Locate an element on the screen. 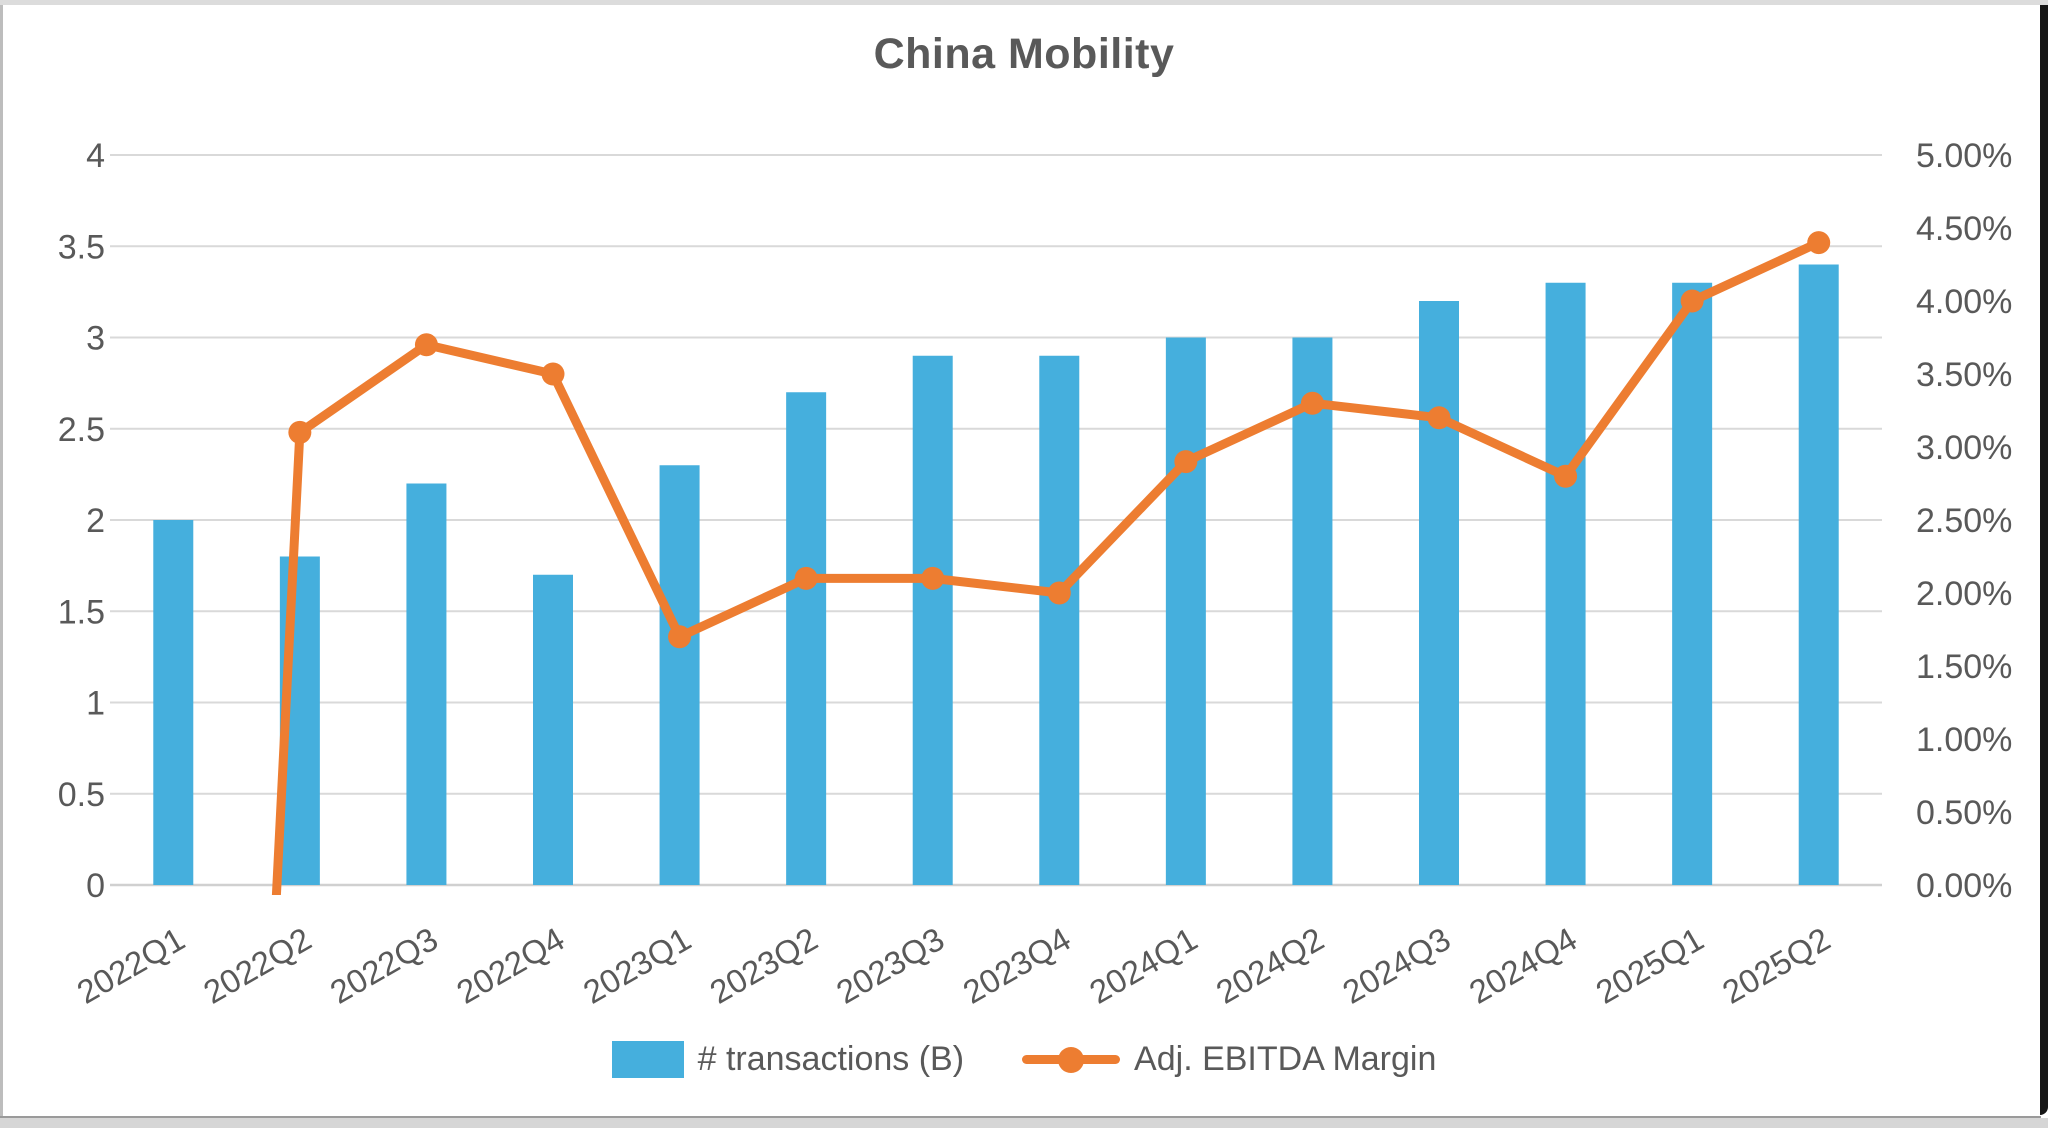 This screenshot has width=2048, height=1128. window-edge-bottom-line is located at coordinates (1020, 1117).